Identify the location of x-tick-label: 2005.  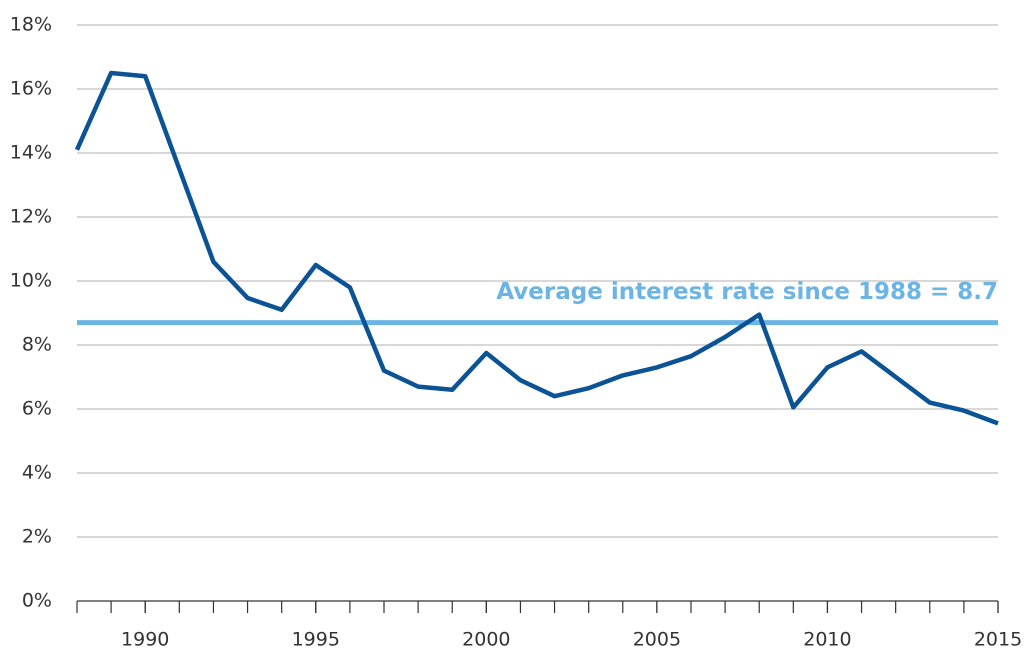
(657, 640).